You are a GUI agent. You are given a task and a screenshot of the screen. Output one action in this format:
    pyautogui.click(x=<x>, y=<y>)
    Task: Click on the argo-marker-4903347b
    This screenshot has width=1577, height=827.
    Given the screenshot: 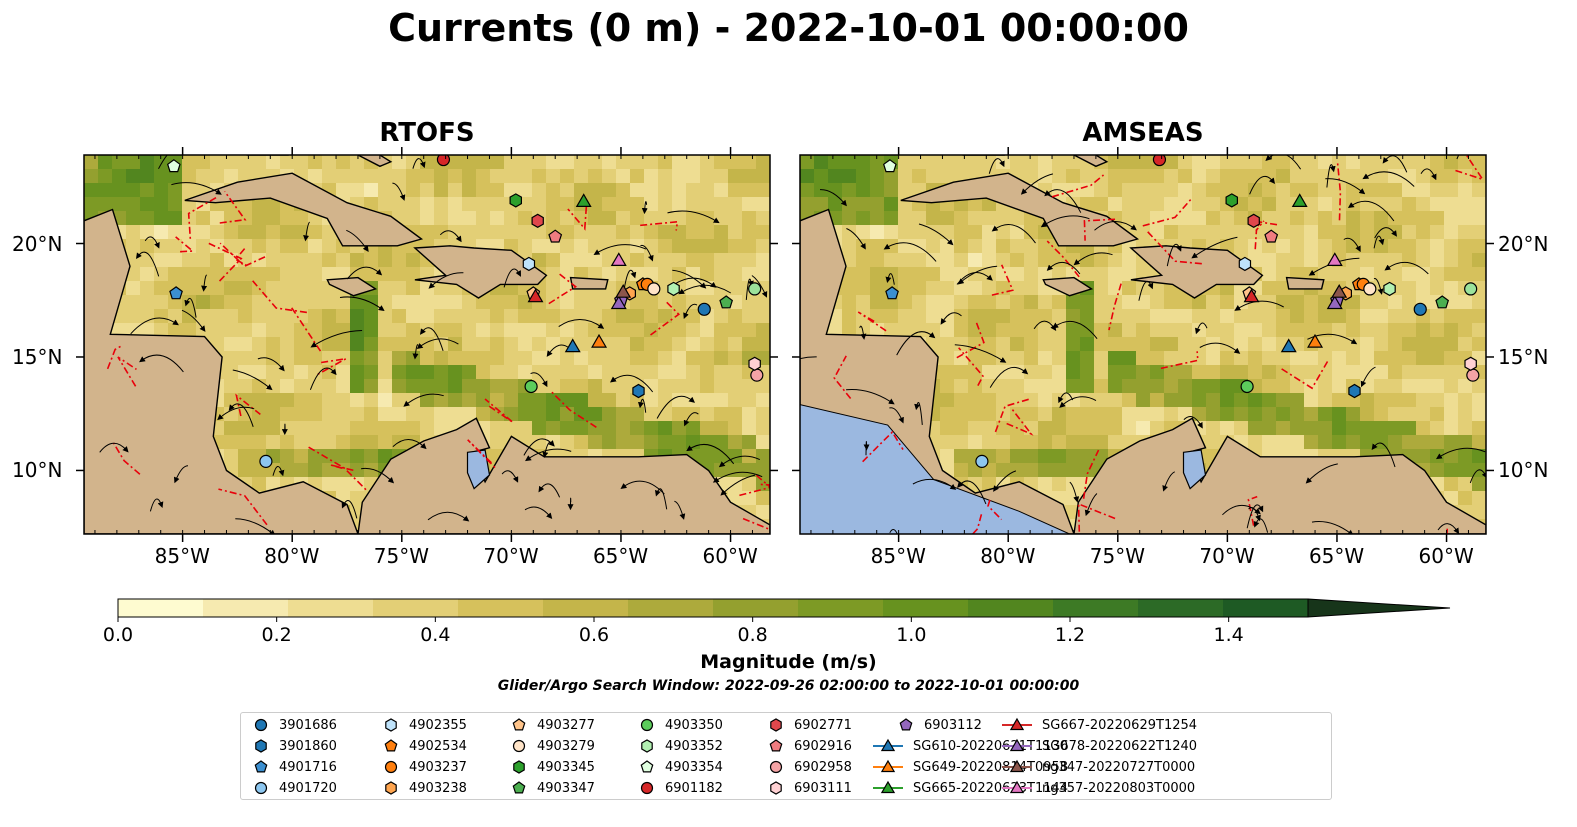 What is the action you would take?
    pyautogui.click(x=755, y=289)
    